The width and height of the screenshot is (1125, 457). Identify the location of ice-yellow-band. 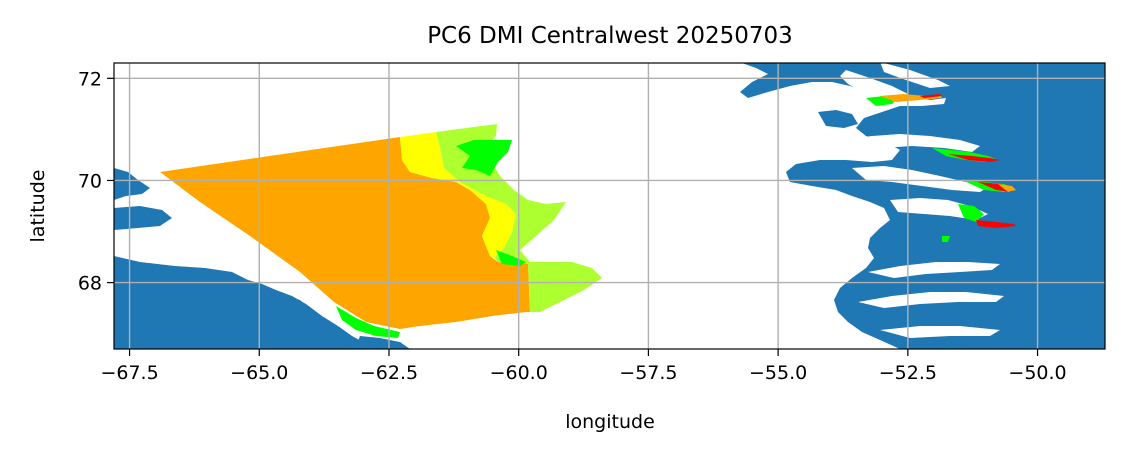
(458, 195).